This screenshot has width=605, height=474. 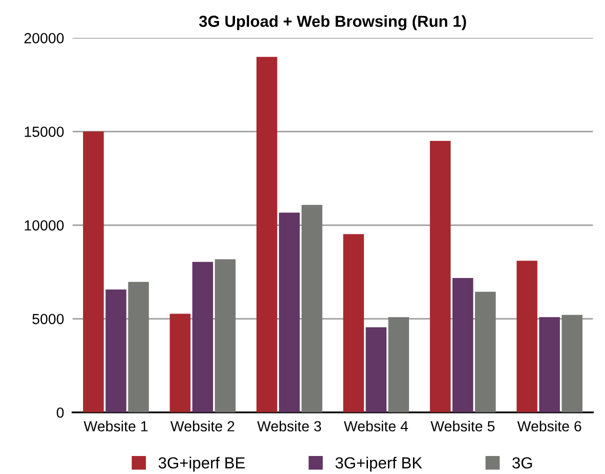 What do you see at coordinates (116, 426) in the screenshot?
I see `x-tick-label: Website 1` at bounding box center [116, 426].